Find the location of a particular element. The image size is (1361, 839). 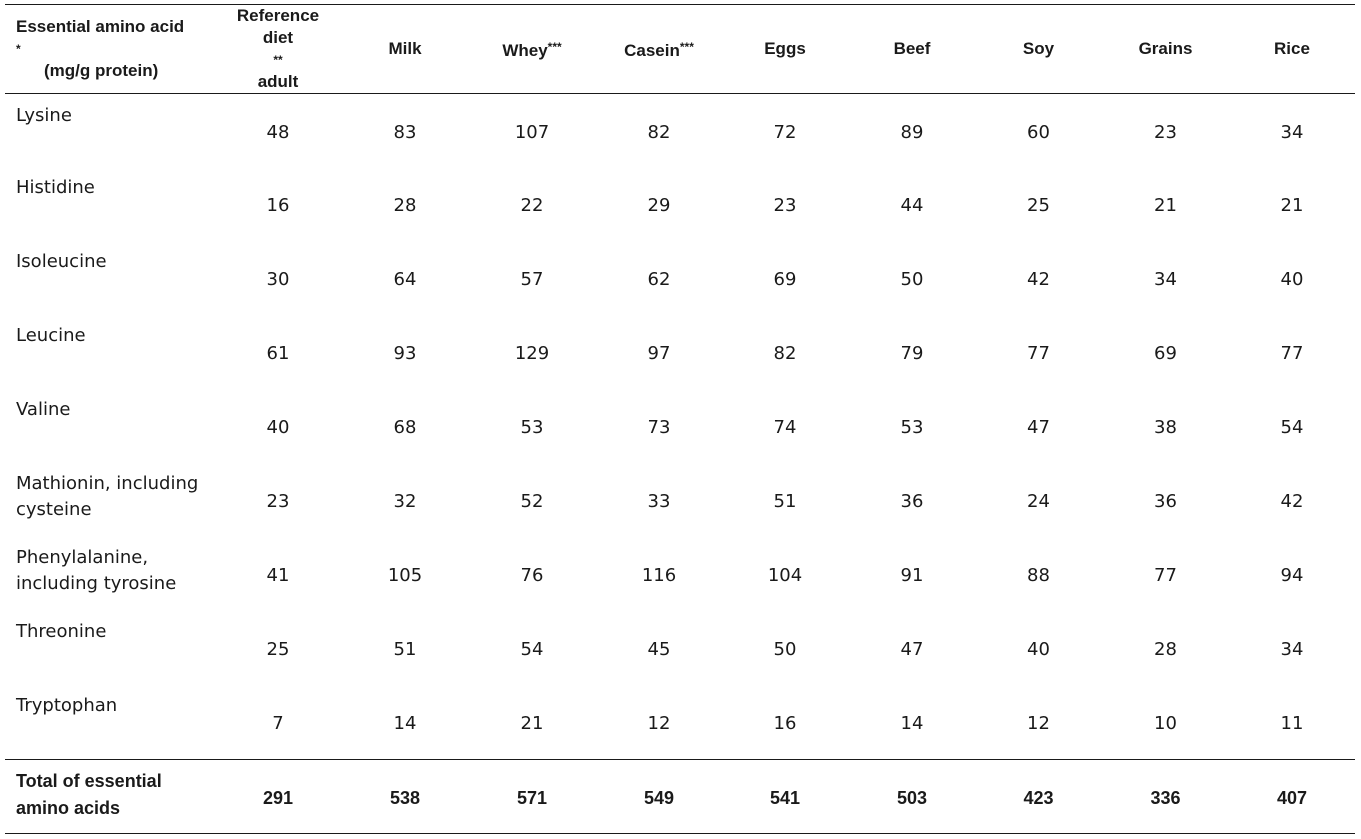

amino-acid-name-cell: Lysine is located at coordinates (109, 131).